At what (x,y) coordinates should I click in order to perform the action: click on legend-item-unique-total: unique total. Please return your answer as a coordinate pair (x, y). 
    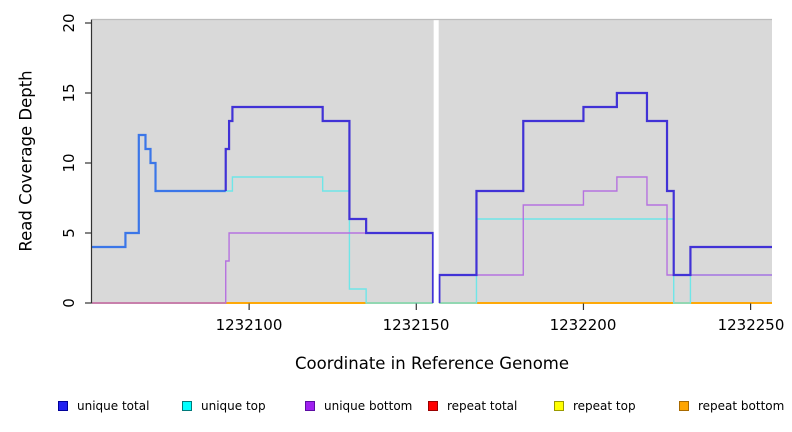
    Looking at the image, I should click on (103, 406).